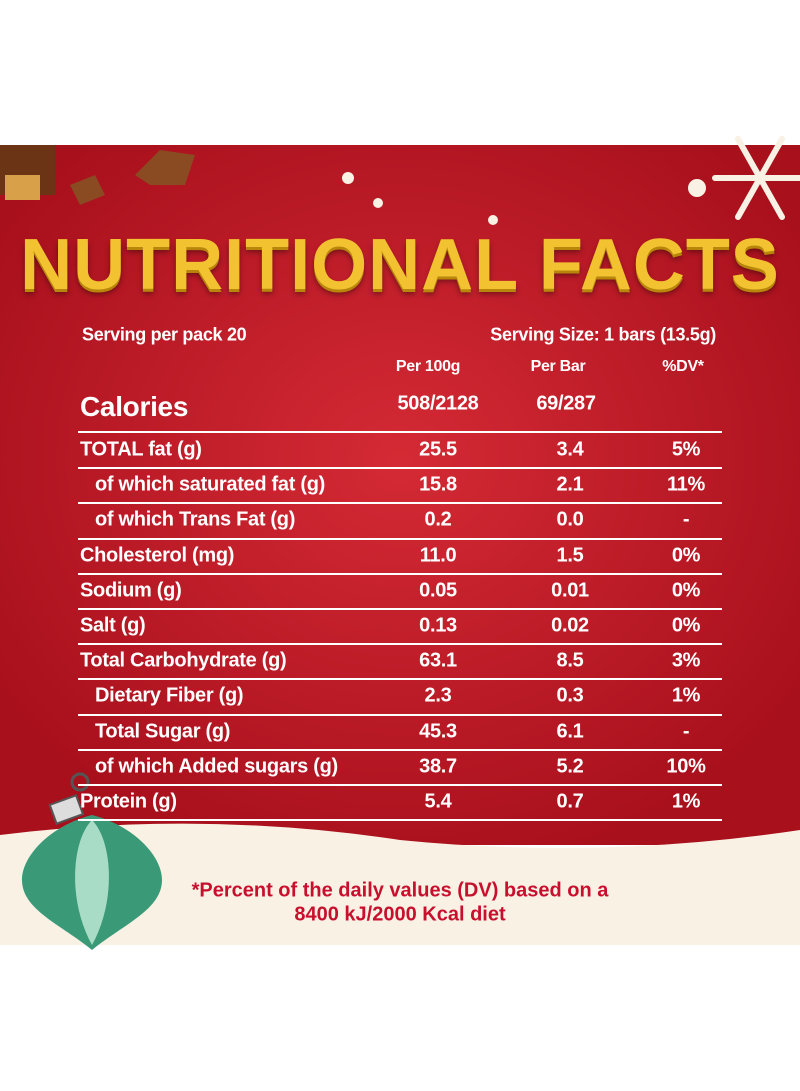 Image resolution: width=800 pixels, height=1091 pixels. Describe the element at coordinates (438, 660) in the screenshot. I see `per-100g: 63.1` at that location.